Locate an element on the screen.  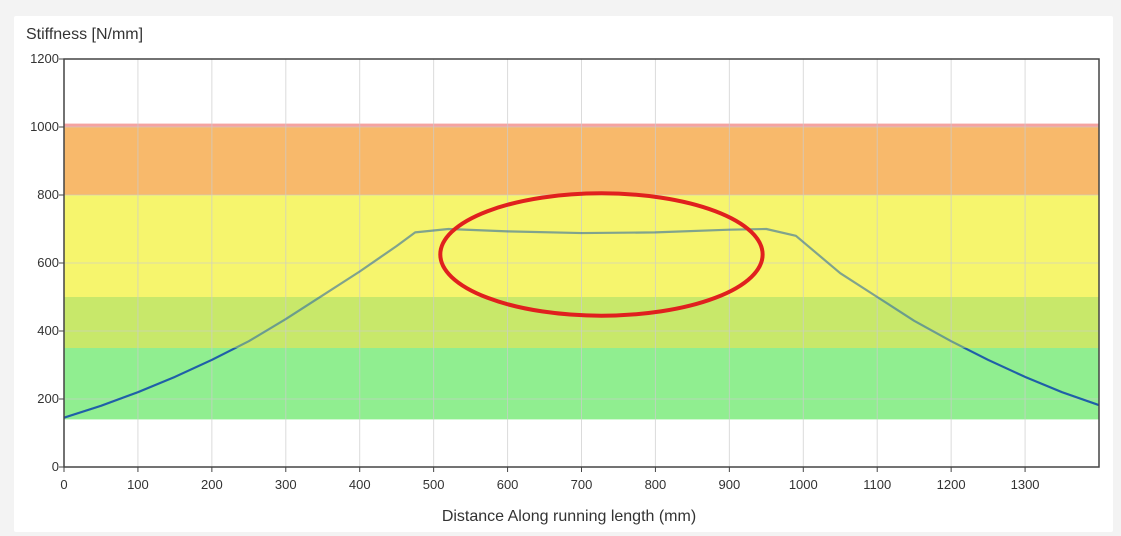
y-tick-label: 200 is located at coordinates (48, 398).